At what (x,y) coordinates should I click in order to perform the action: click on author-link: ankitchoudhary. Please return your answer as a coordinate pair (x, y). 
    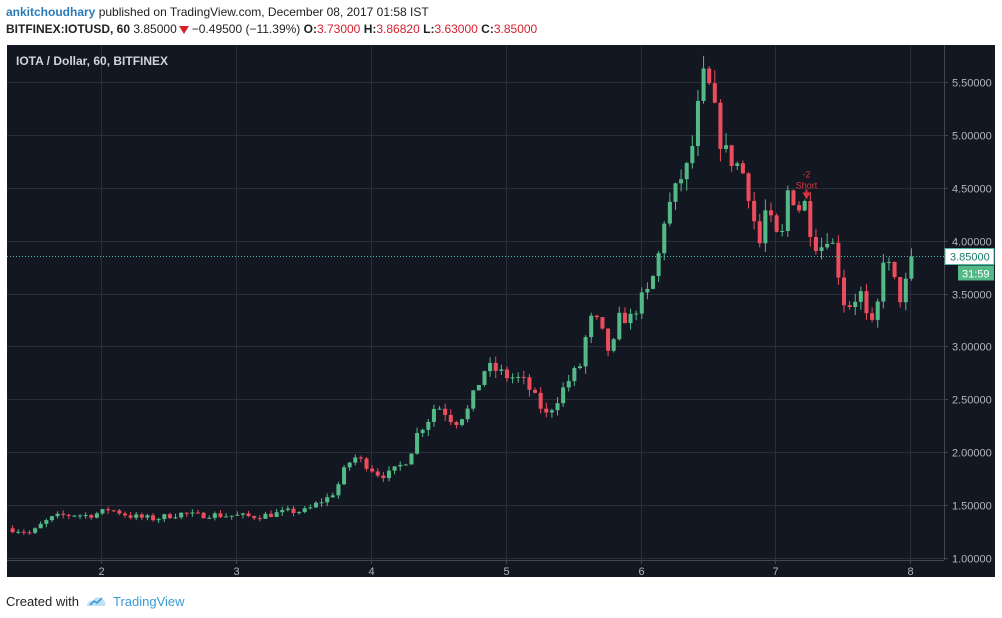
    Looking at the image, I should click on (51, 12).